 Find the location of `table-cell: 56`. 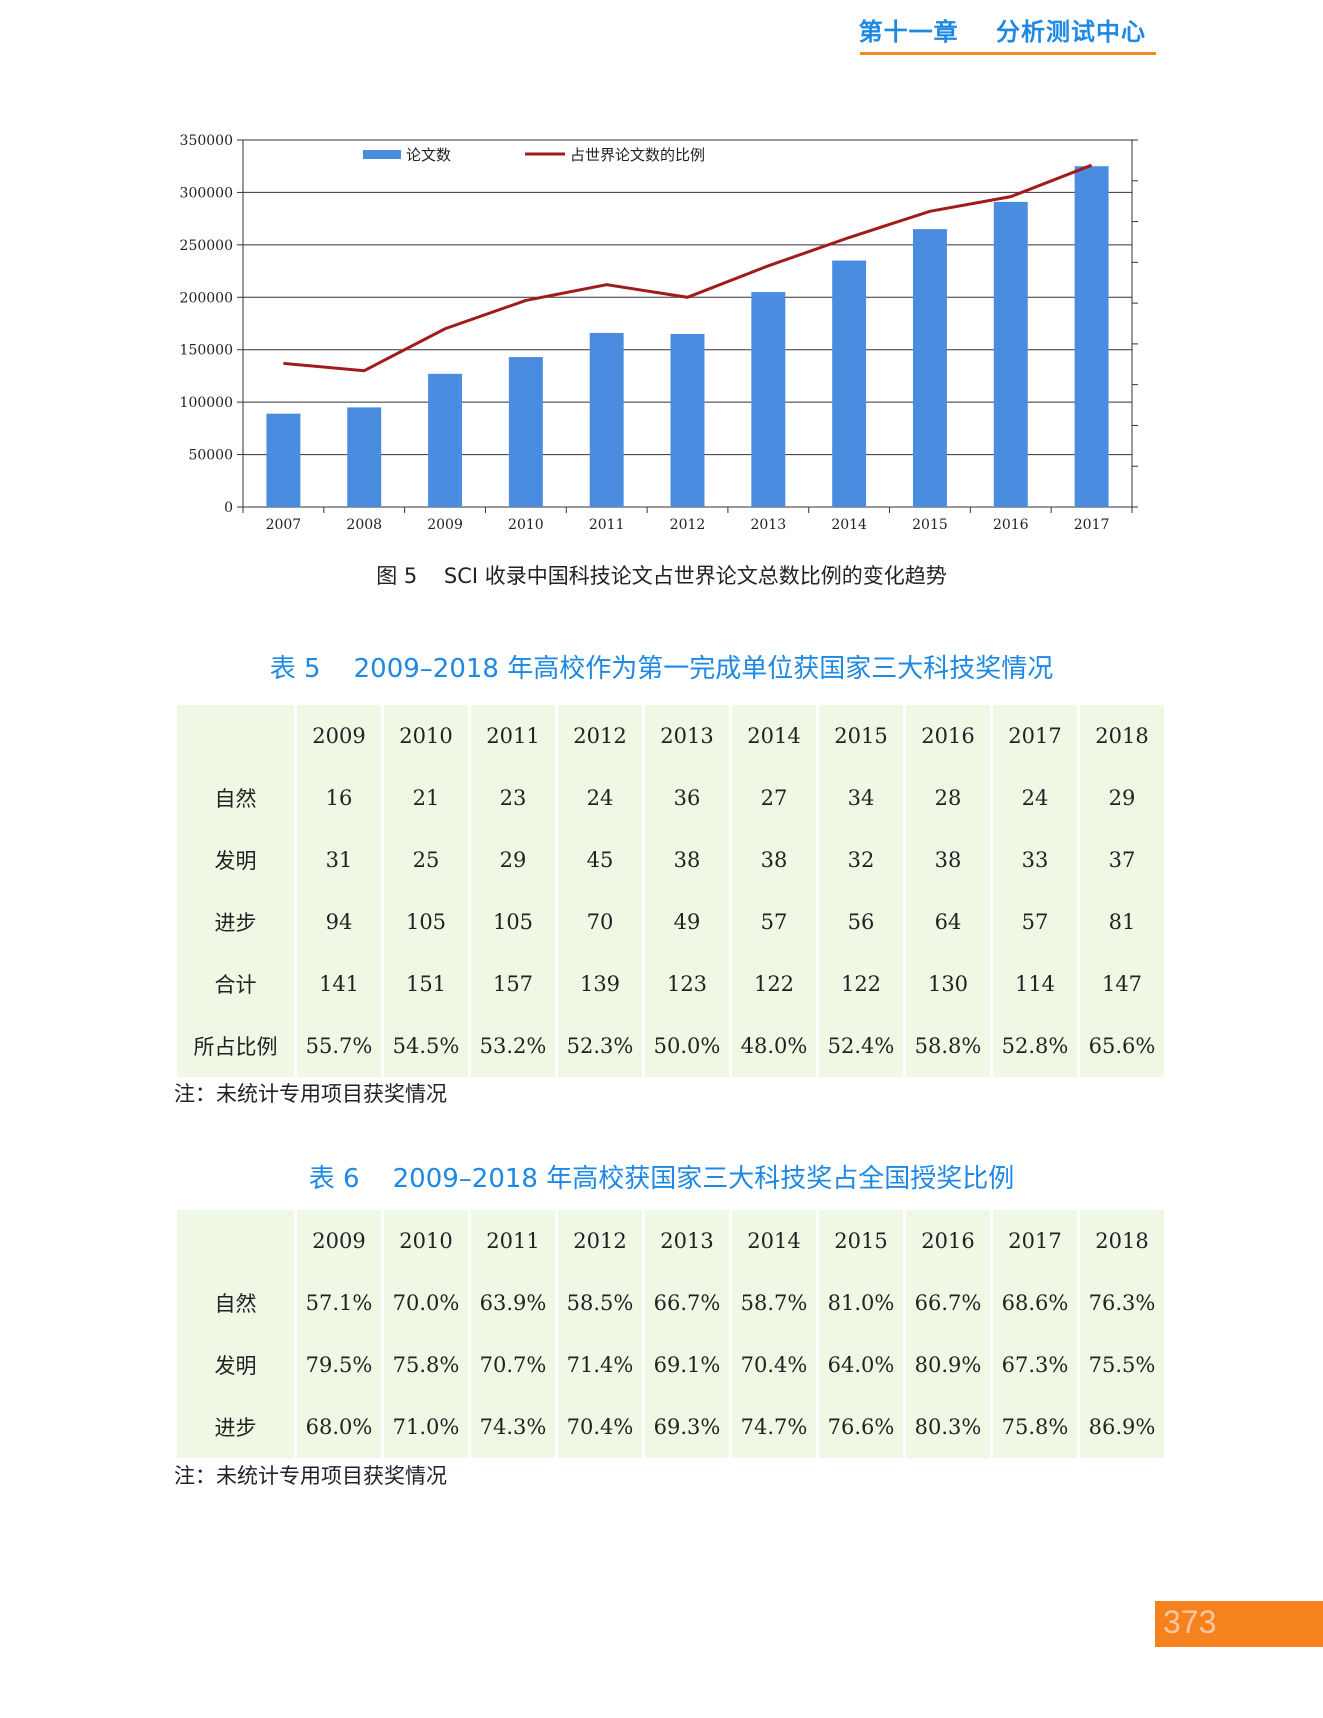

table-cell: 56 is located at coordinates (861, 922).